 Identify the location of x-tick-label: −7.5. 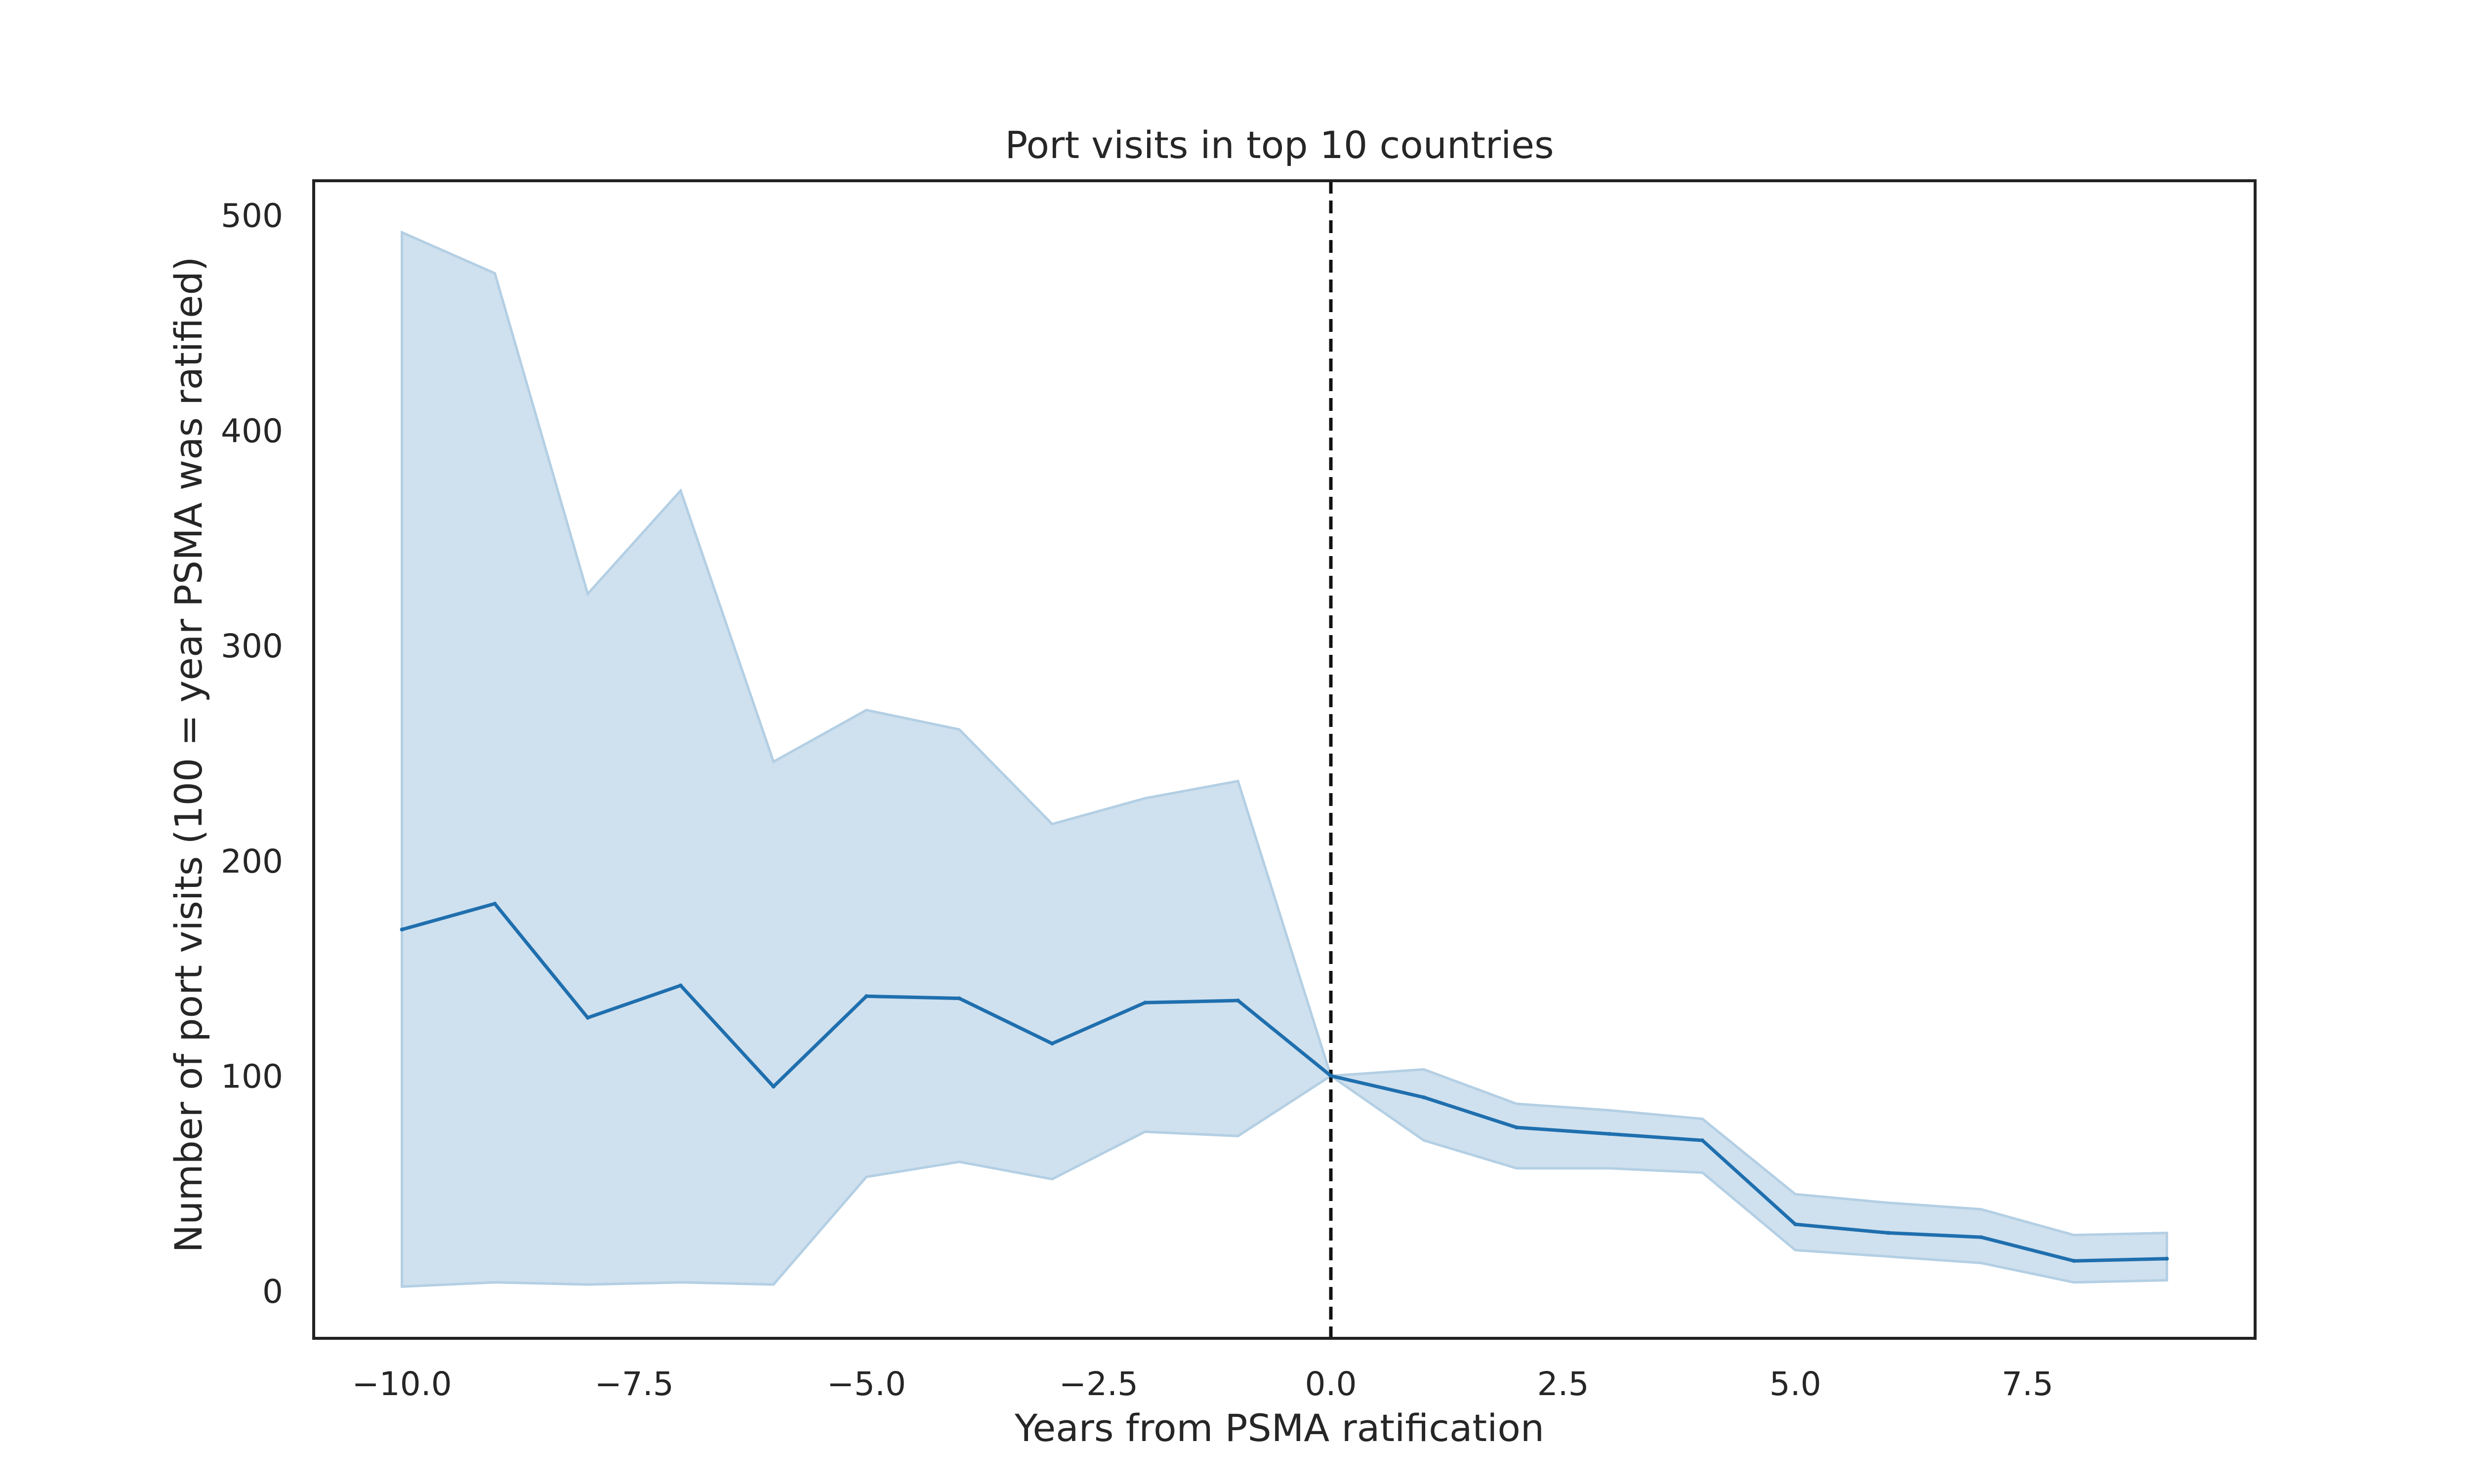
(634, 1384).